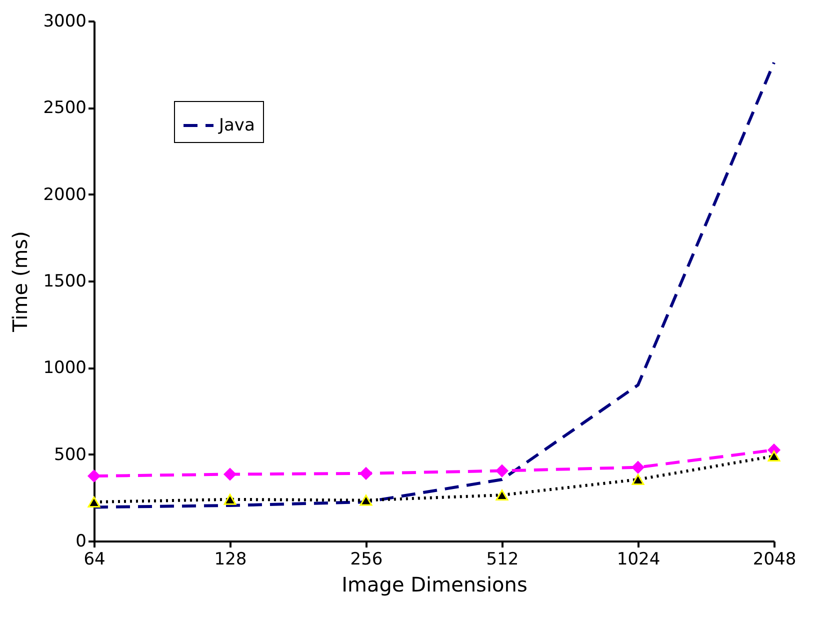  Describe the element at coordinates (230, 560) in the screenshot. I see `x-tick-label: 128` at that location.